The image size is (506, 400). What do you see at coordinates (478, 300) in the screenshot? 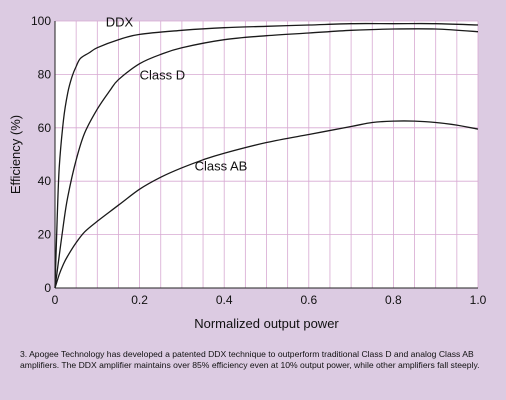
I see `x-tick-label: 1.0` at bounding box center [478, 300].